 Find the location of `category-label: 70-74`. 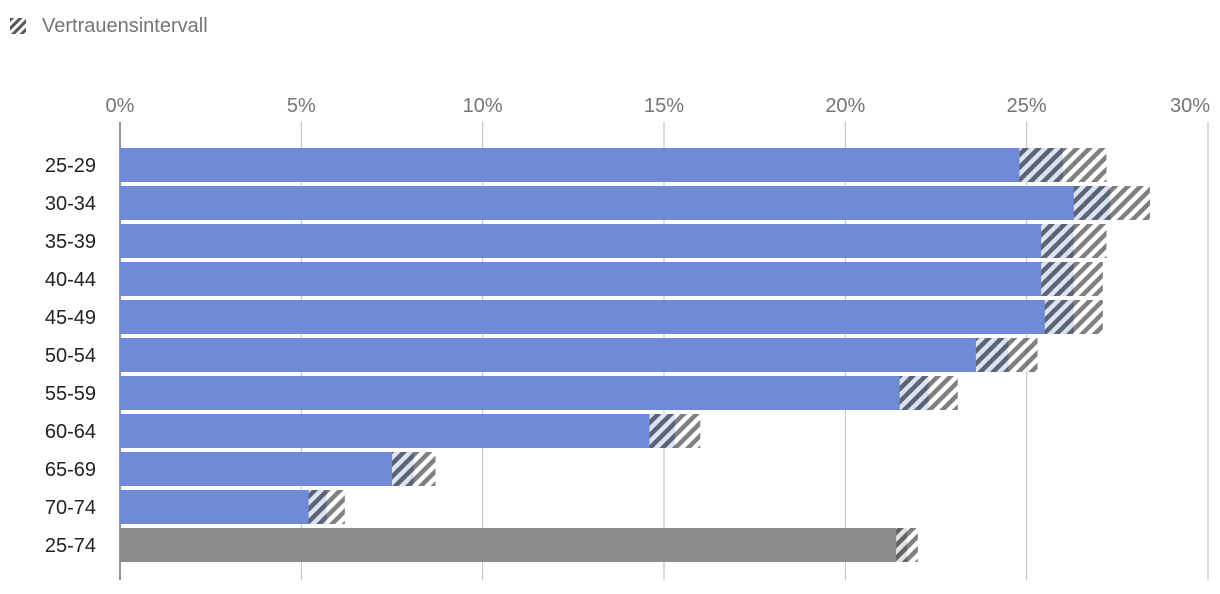

category-label: 70-74 is located at coordinates (70, 508).